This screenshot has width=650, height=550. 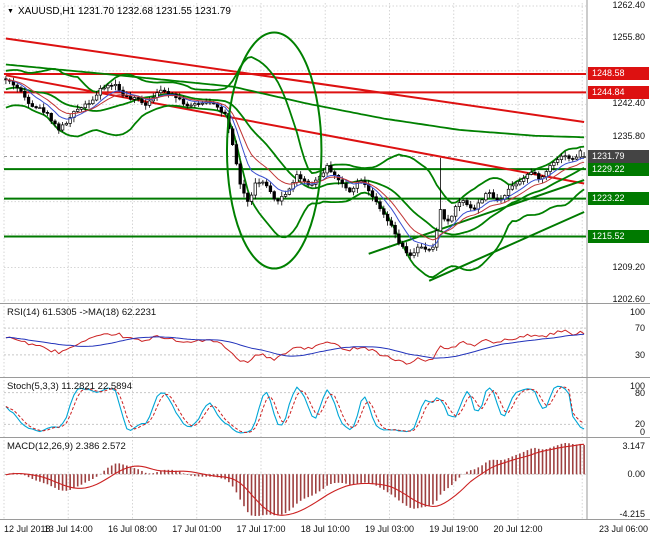 I want to click on price-axis-label: 1202.60, so click(x=628, y=299).